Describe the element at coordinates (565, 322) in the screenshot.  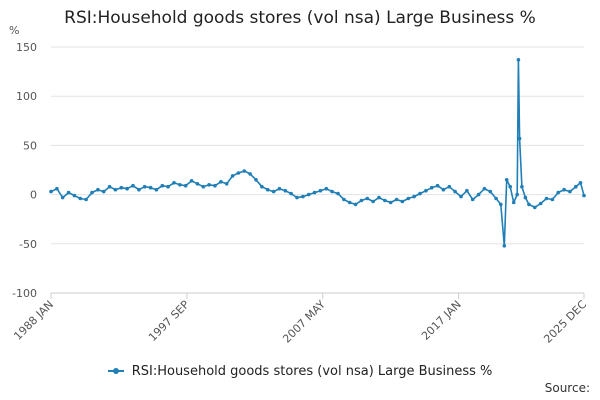
I see `x-tick-label-4: 2025 DEC` at that location.